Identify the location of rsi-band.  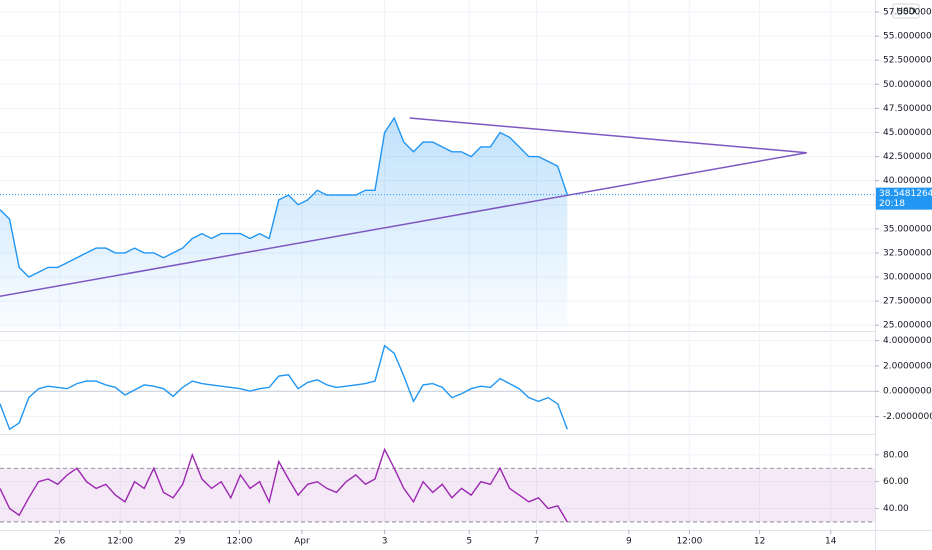
(437, 495).